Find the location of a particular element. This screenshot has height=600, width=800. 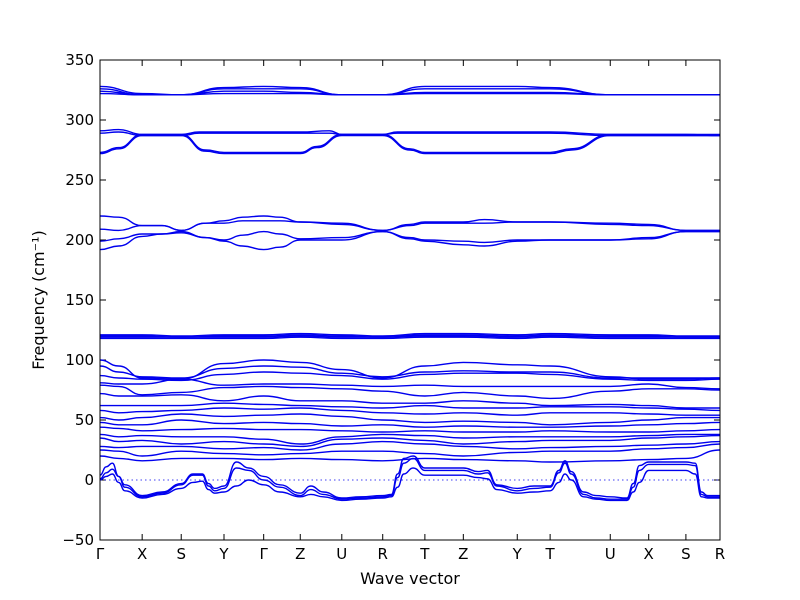

y-tick-label: 150 is located at coordinates (79, 300).